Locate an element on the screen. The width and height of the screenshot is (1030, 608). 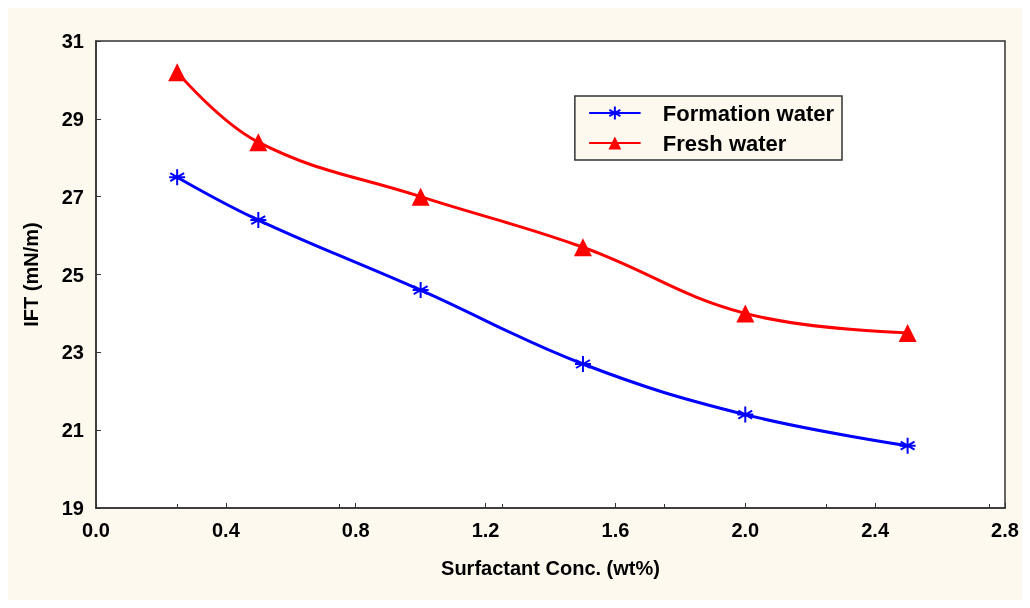
x-tick-label: 2.0 is located at coordinates (745, 530).